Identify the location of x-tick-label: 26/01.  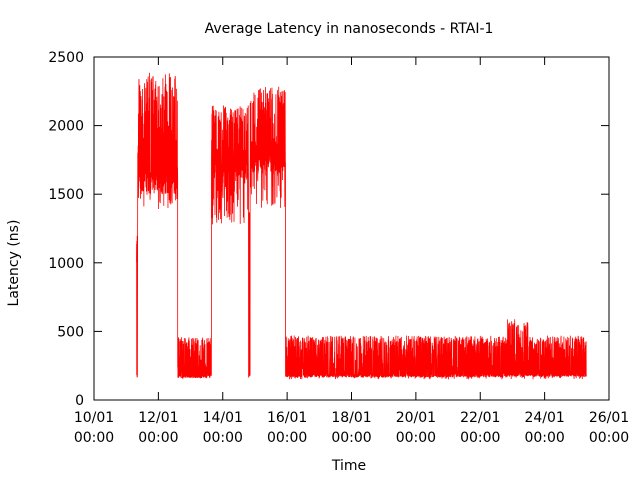
(609, 418).